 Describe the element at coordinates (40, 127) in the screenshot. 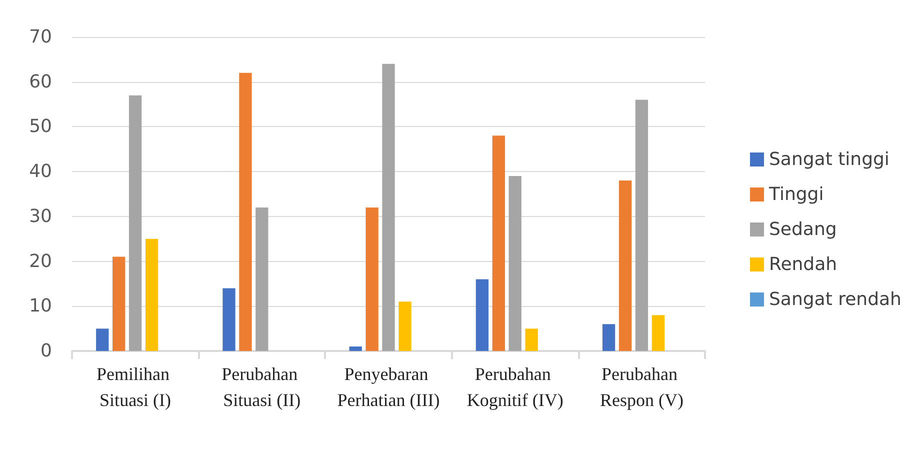

I see `y-tick-label: 50` at that location.